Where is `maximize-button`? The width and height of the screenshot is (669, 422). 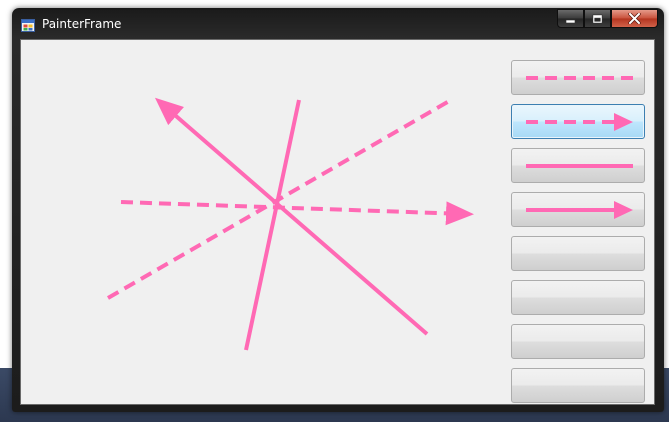
maximize-button is located at coordinates (597, 18).